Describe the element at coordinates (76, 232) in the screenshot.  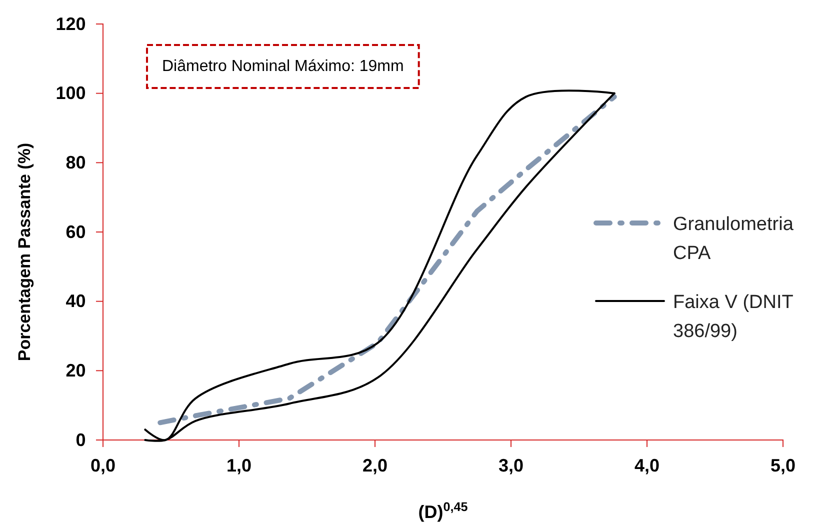
I see `y-tick-label: 60` at that location.